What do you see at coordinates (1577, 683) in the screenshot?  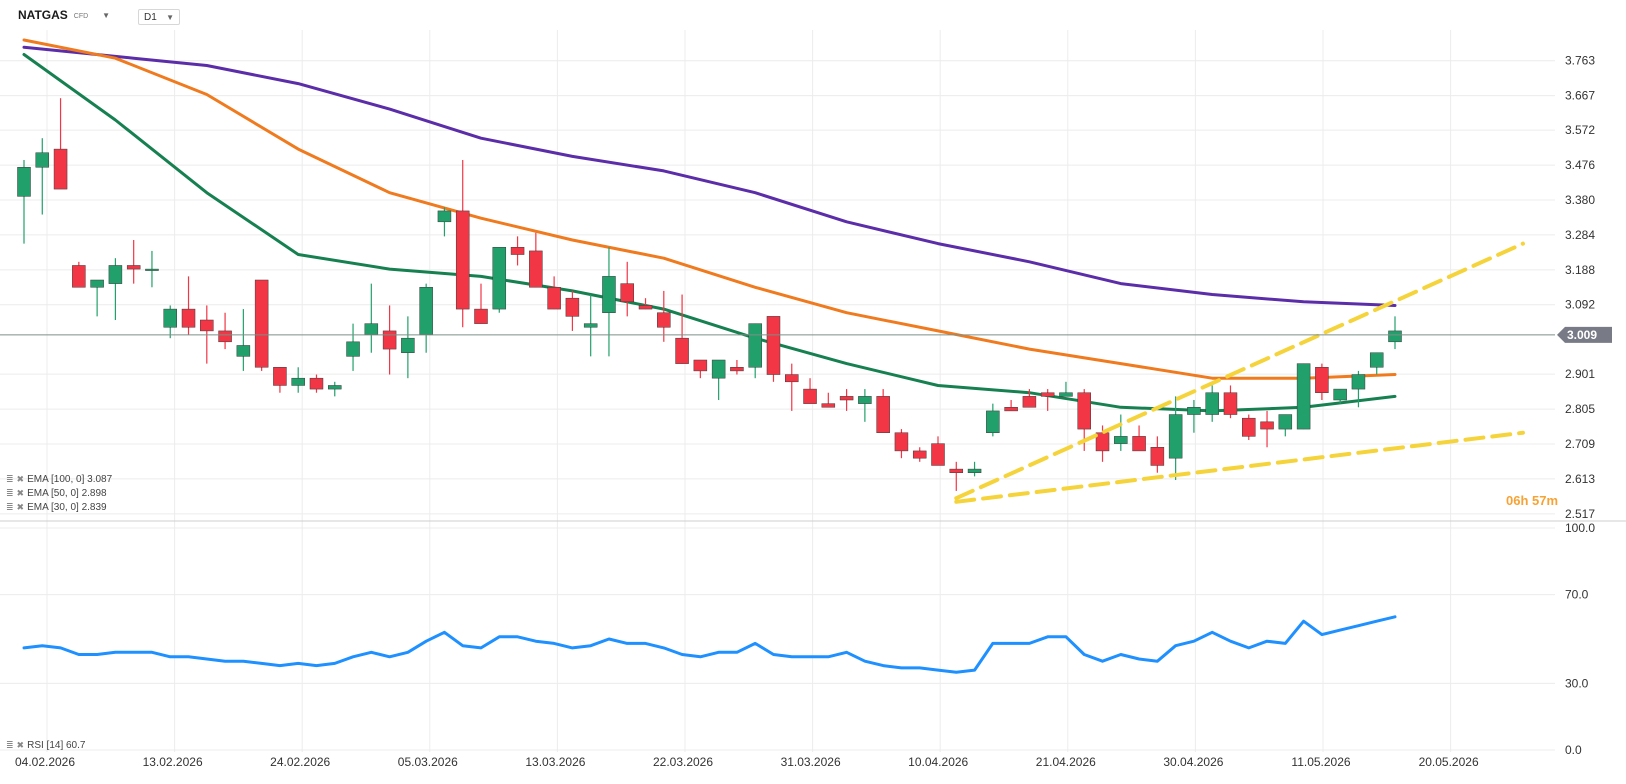 I see `rsi-tick-label: 30.0` at bounding box center [1577, 683].